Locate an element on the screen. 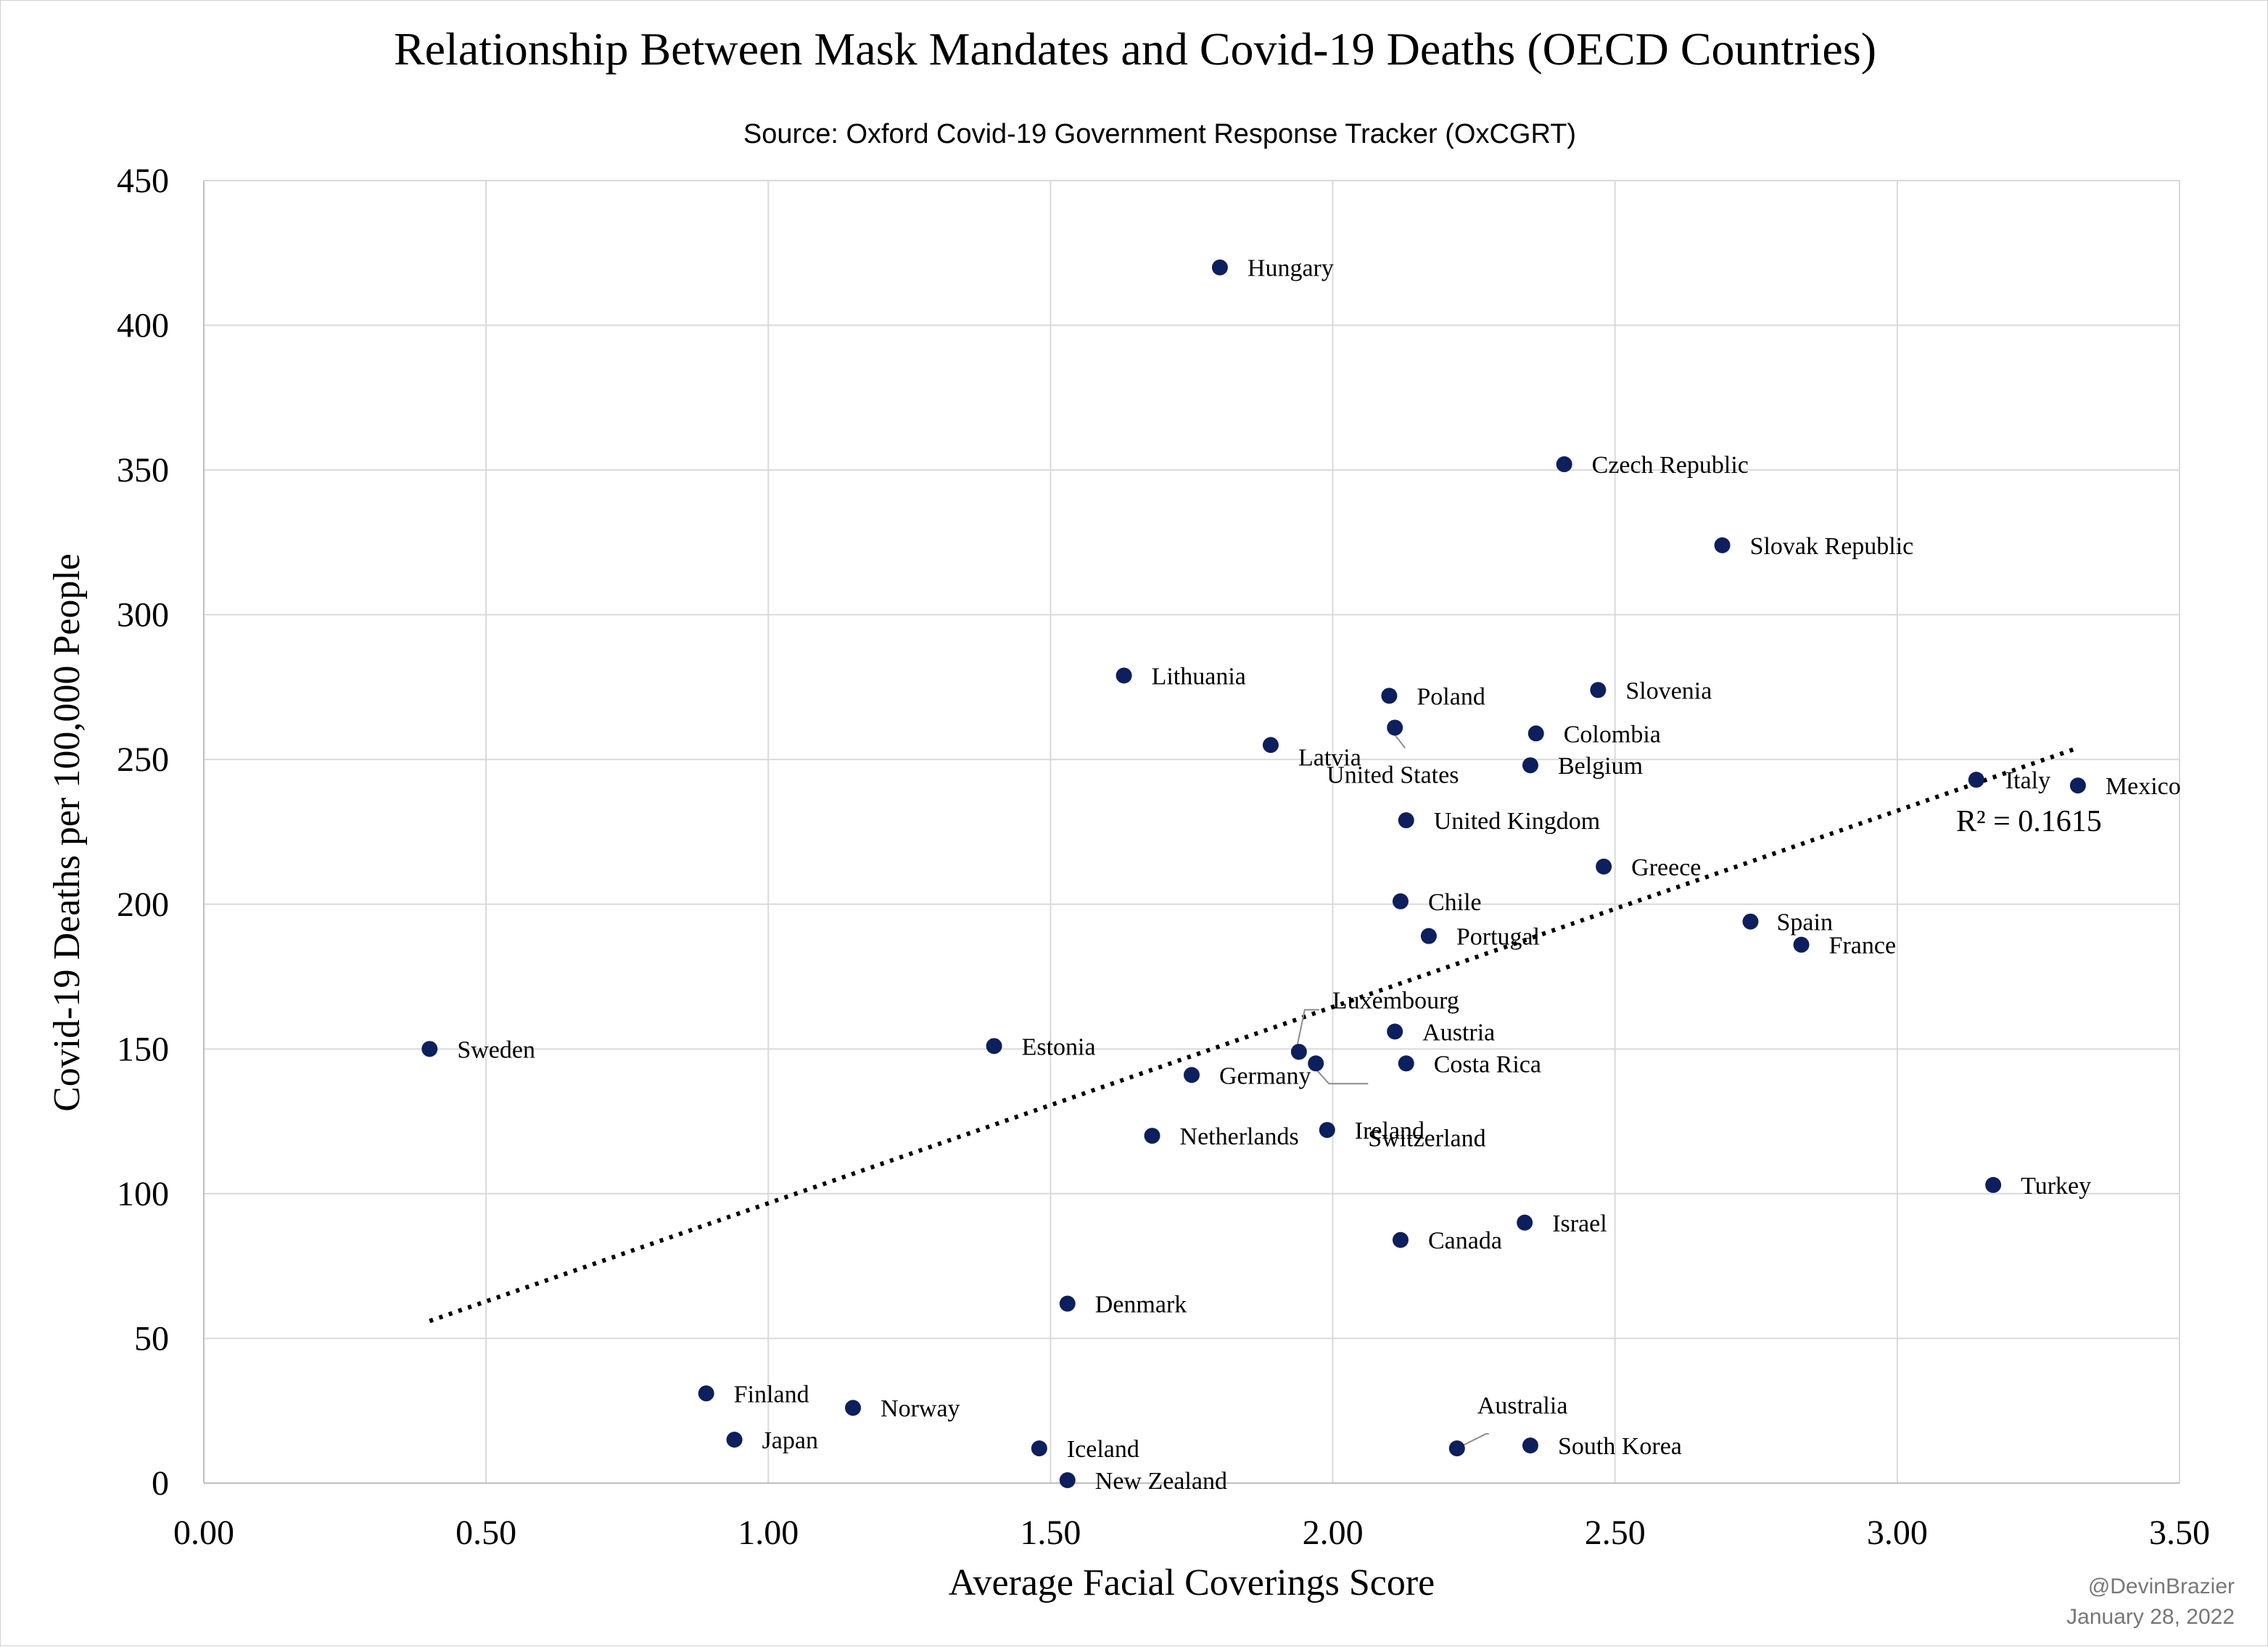  label-spain: Spain is located at coordinates (1805, 922).